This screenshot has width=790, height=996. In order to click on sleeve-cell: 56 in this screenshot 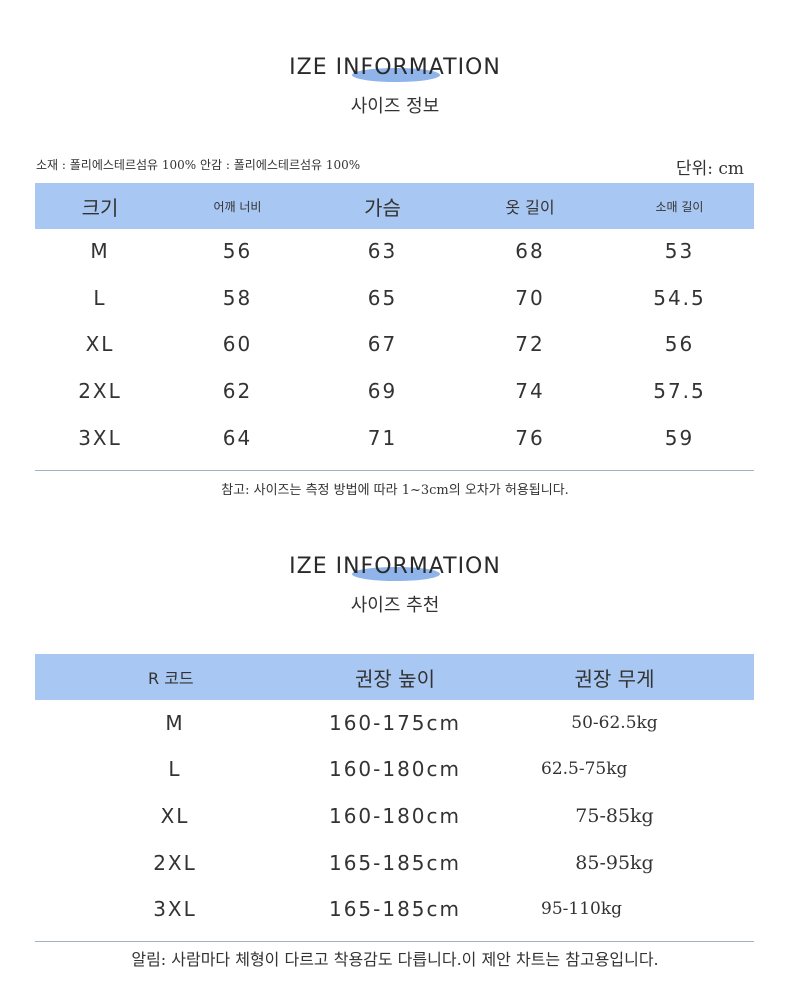, I will do `click(679, 344)`.